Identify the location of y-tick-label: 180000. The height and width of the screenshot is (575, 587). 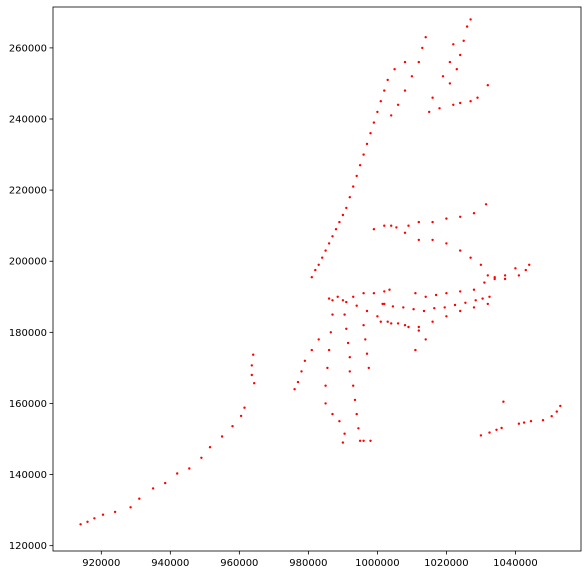
(28, 333).